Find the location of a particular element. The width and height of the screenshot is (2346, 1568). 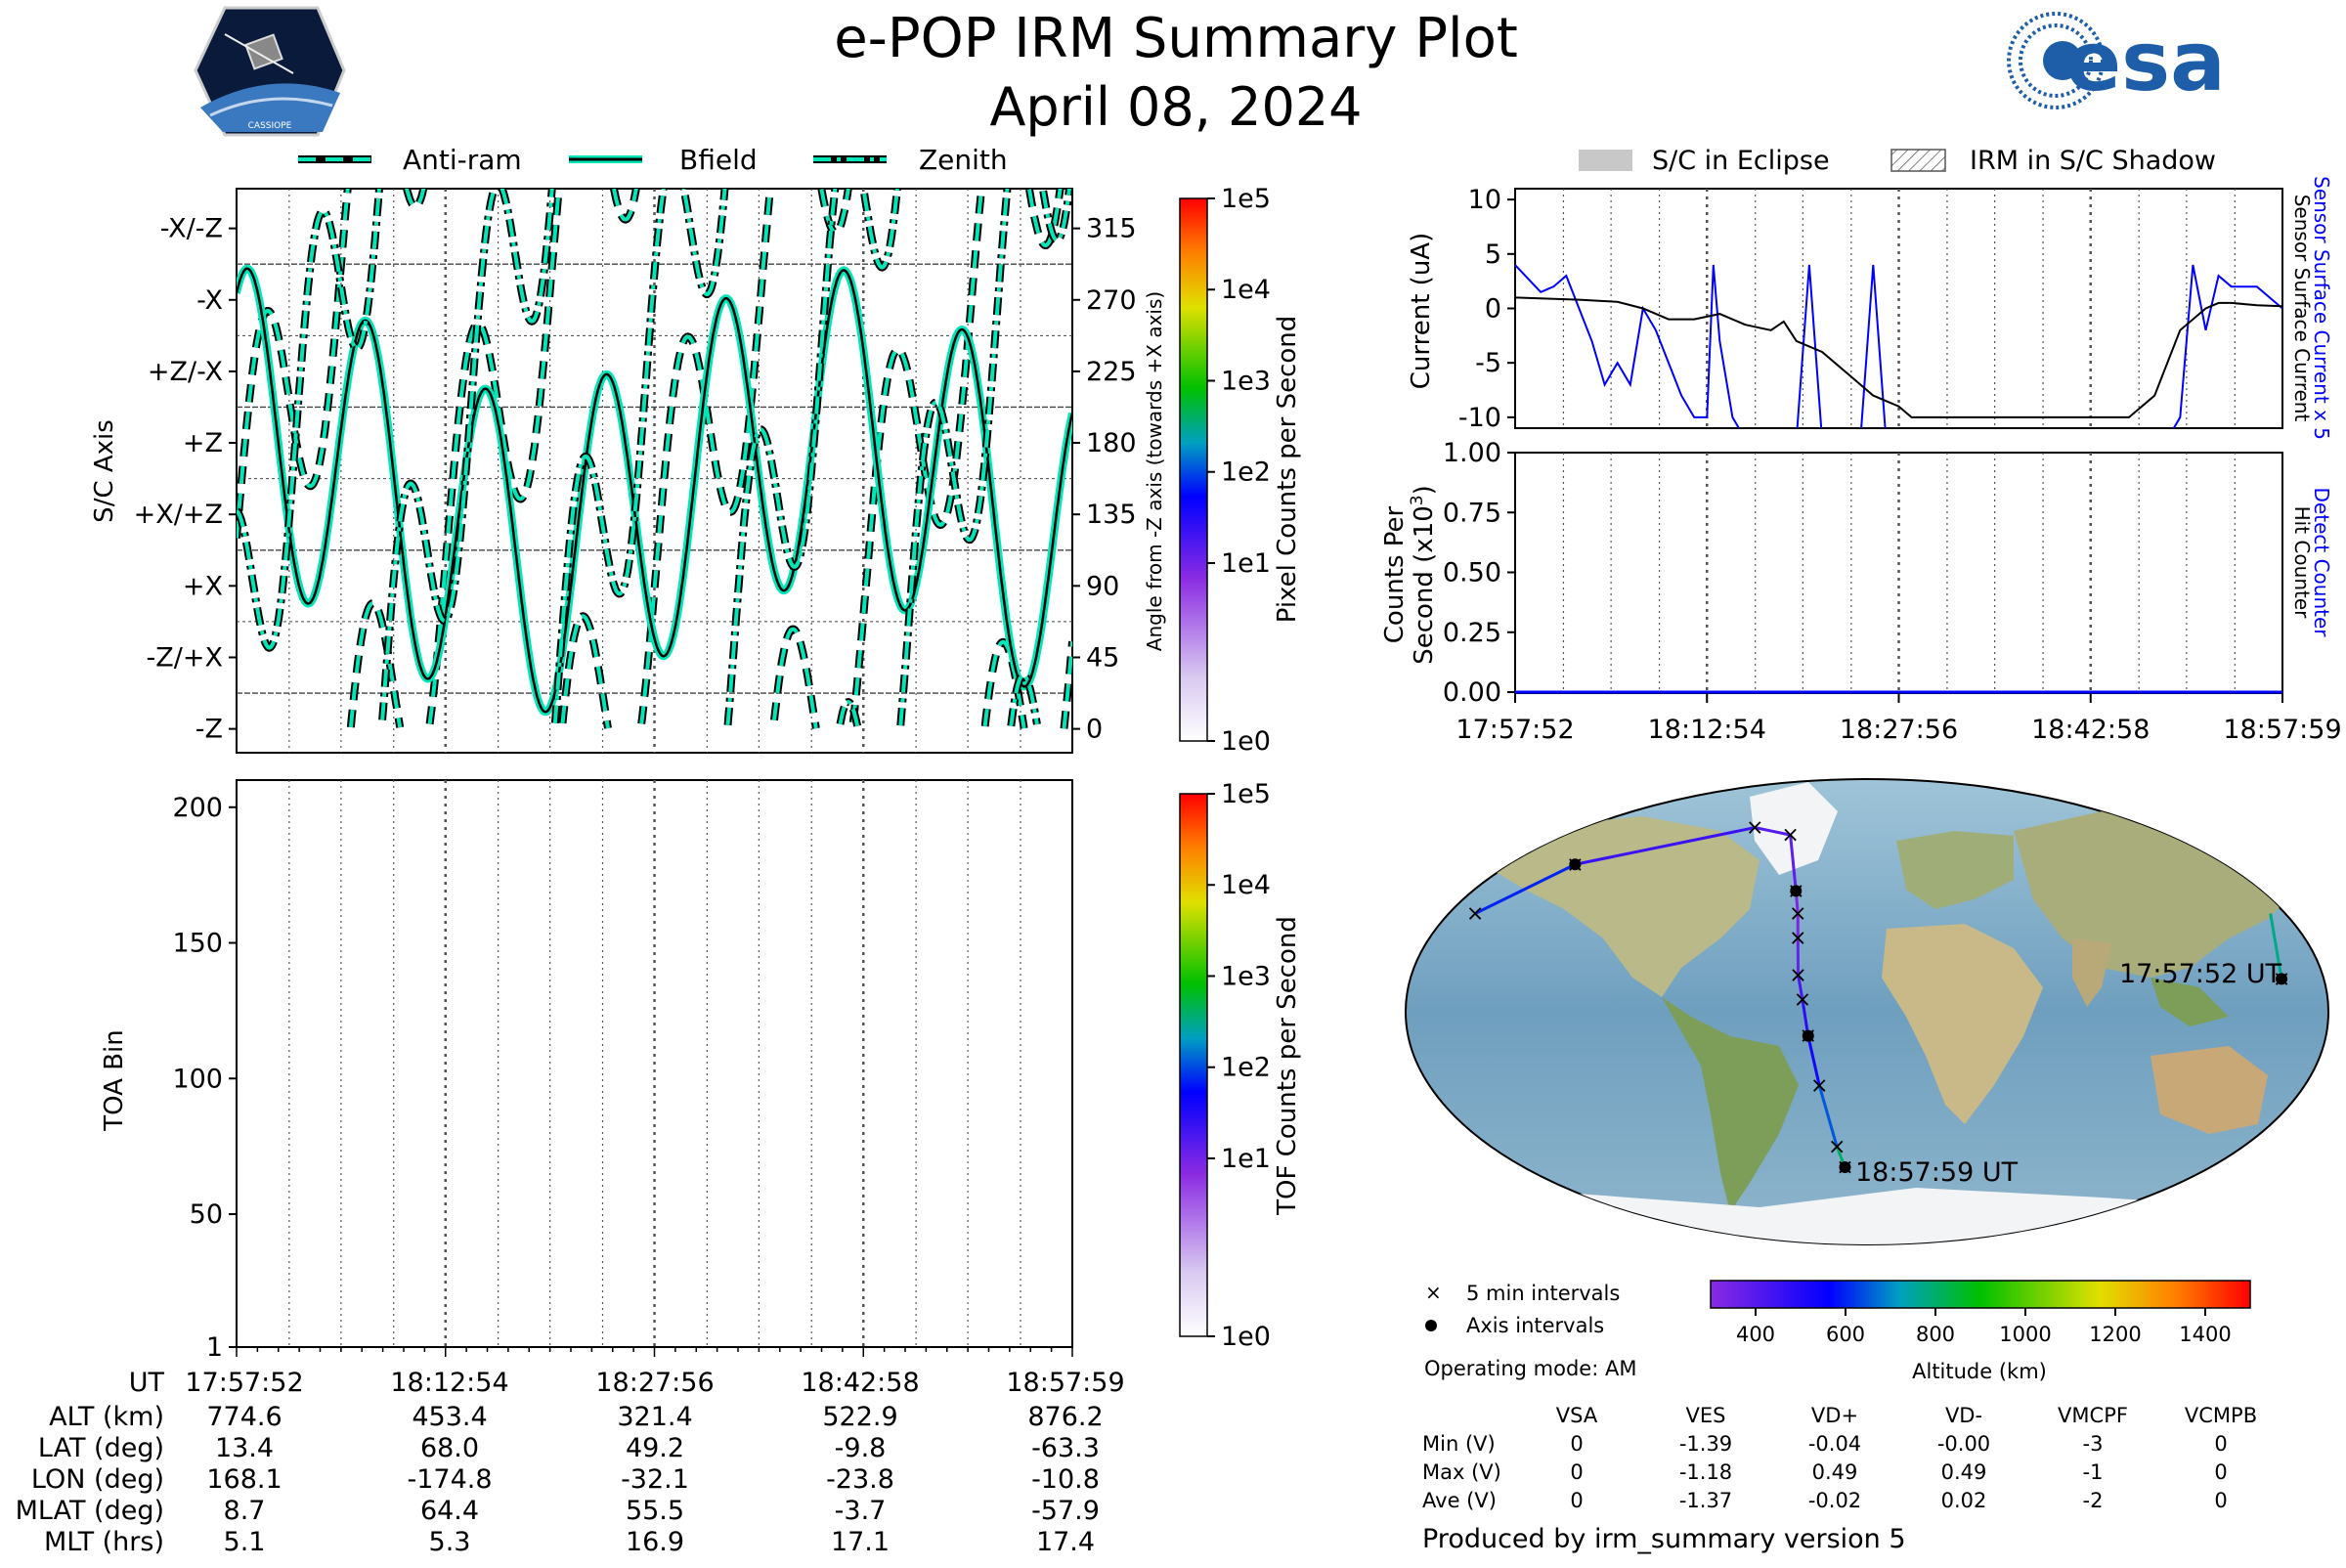

counts-tick: 1.00 is located at coordinates (1472, 453).